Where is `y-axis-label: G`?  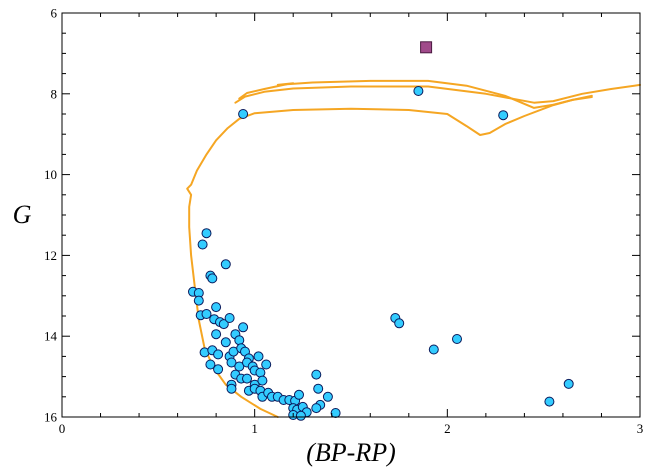 y-axis-label: G is located at coordinates (22, 214).